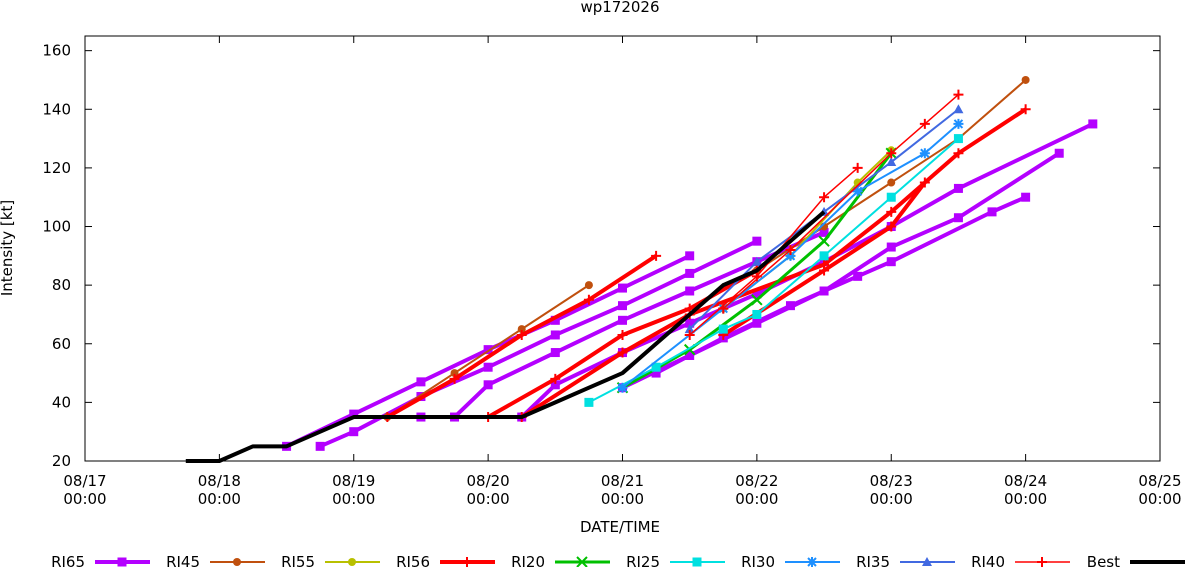 This screenshot has height=571, width=1193. What do you see at coordinates (219, 490) in the screenshot?
I see `x-tick-label: 08/18 00:00` at bounding box center [219, 490].